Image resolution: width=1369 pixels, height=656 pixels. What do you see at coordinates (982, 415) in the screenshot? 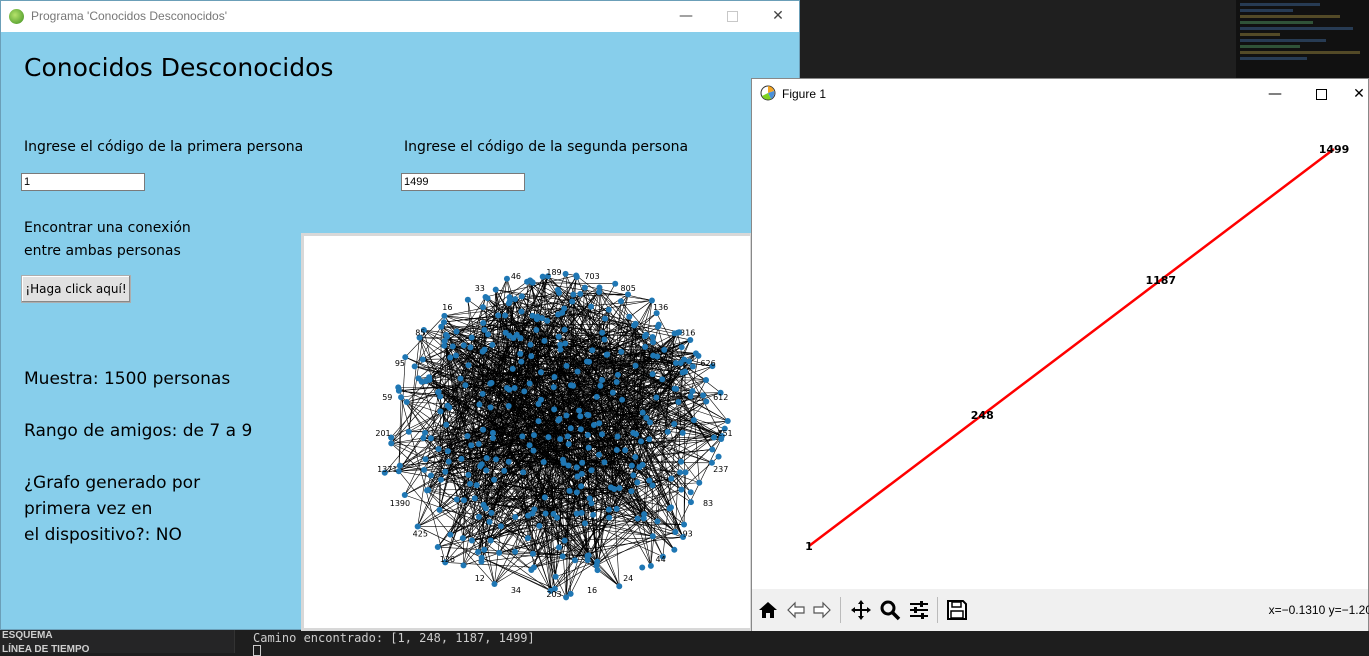
I see `node-label: 248` at bounding box center [982, 415].